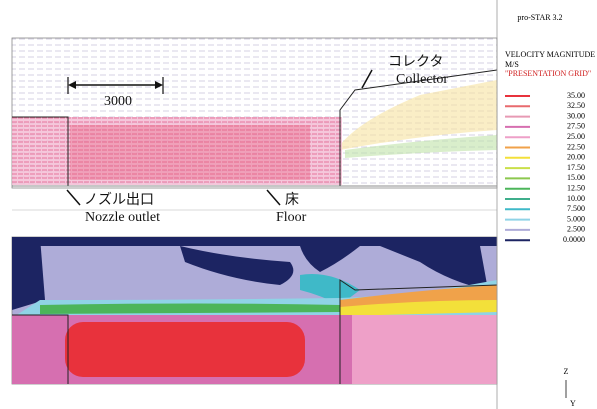  Describe the element at coordinates (576, 115) in the screenshot. I see `legend-label: 30.00` at that location.